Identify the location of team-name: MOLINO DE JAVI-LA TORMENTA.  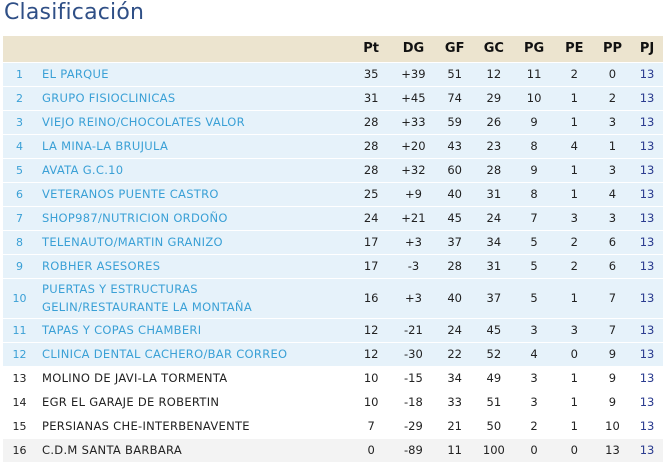
(135, 378).